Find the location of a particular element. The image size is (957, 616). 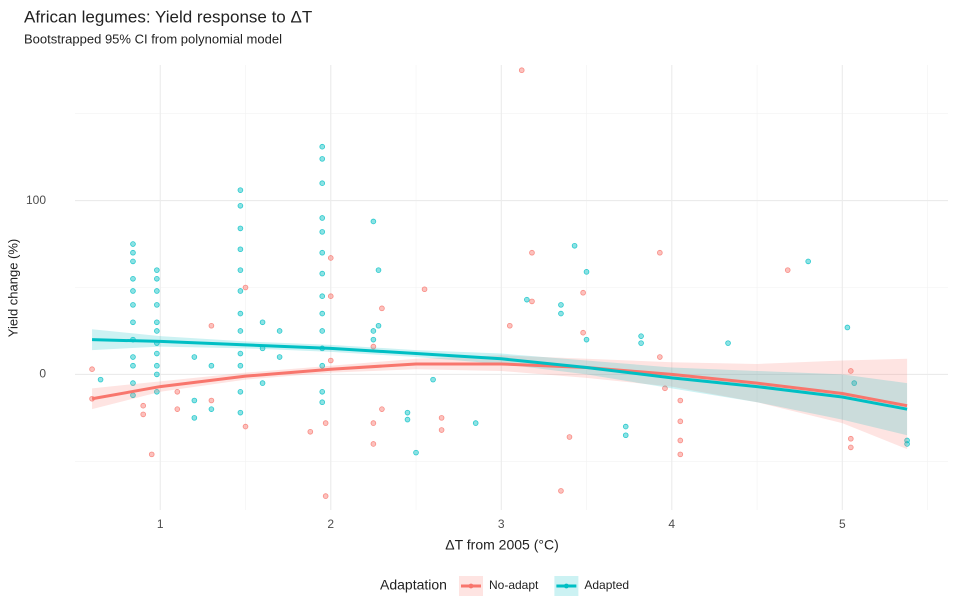

x-tick-label: 1 is located at coordinates (160, 524).